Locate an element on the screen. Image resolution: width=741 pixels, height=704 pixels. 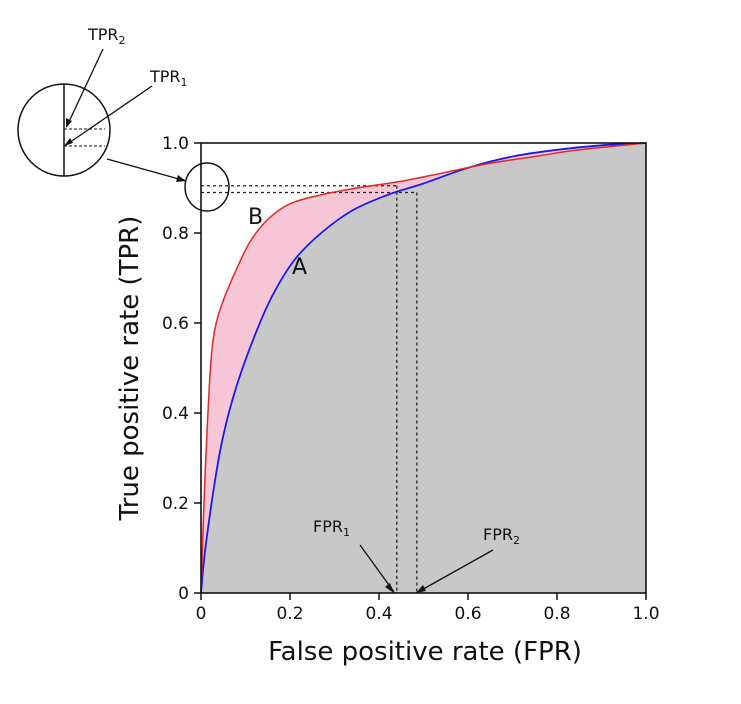
tpr1-label: TPR1 is located at coordinates (168, 78).